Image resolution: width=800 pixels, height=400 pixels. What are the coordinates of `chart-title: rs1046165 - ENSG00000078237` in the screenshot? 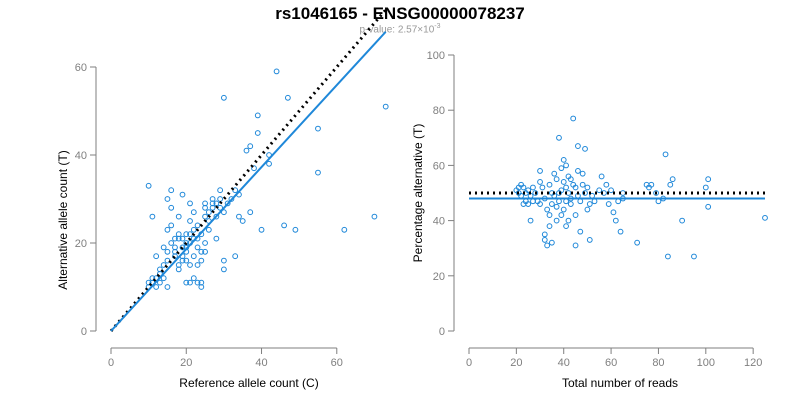 It's located at (400, 13).